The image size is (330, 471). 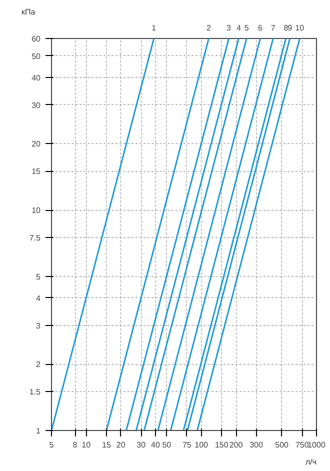 What do you see at coordinates (282, 445) in the screenshot?
I see `x-tick-label: 500` at bounding box center [282, 445].